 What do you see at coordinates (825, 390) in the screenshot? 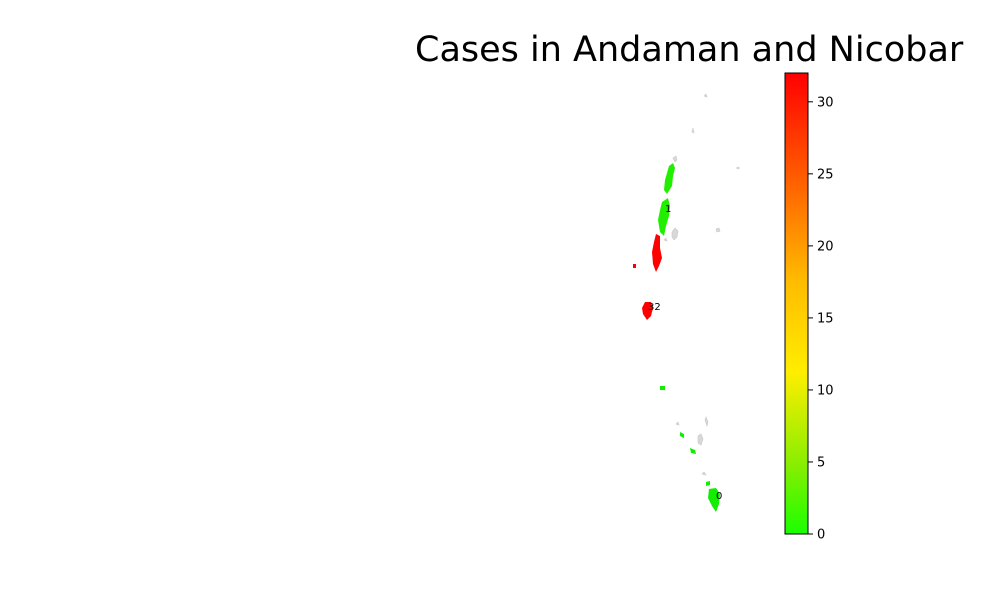
I see `colorbar-tick-label: 10` at bounding box center [825, 390].